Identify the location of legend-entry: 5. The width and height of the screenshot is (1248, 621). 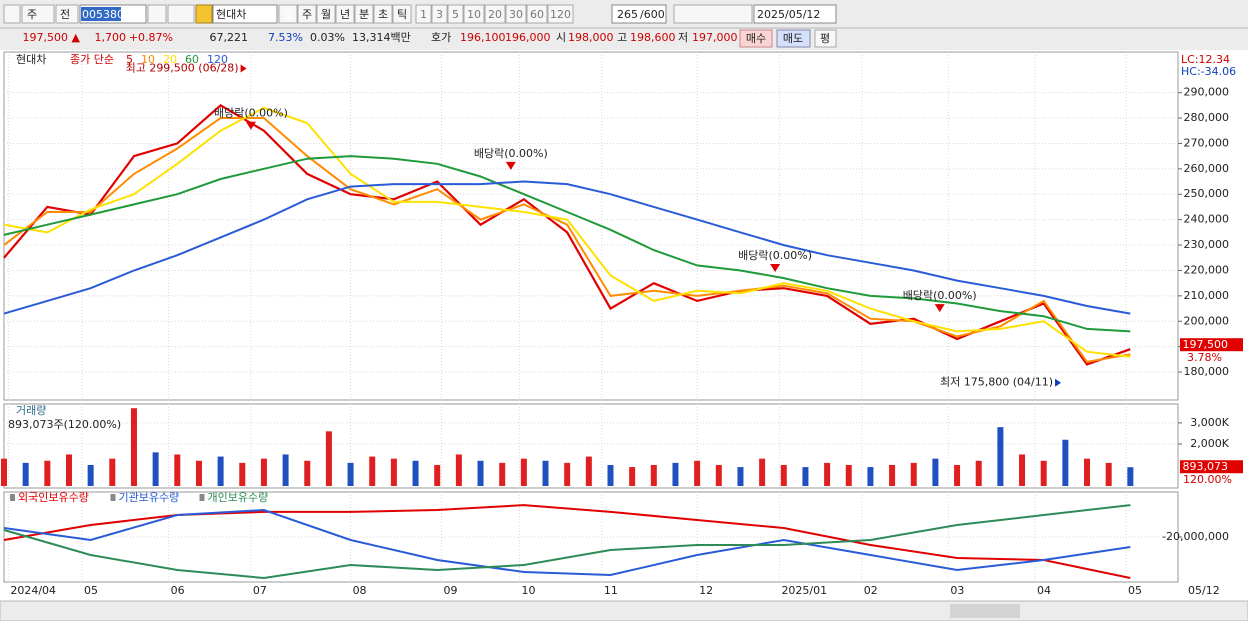
(129, 59).